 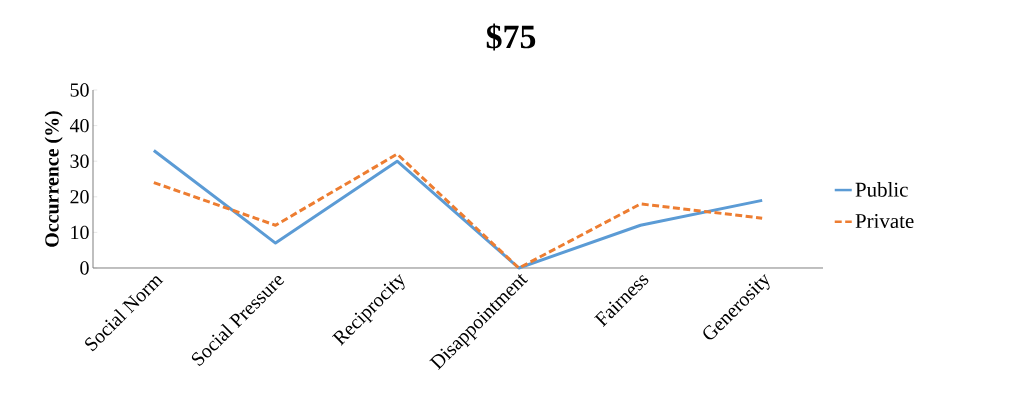 What do you see at coordinates (511, 37) in the screenshot?
I see `chart-title: $75` at bounding box center [511, 37].